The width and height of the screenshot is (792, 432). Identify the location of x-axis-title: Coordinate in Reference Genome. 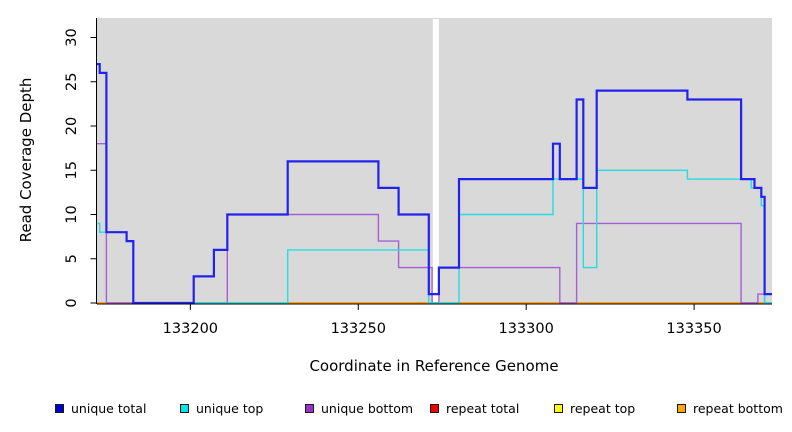
(434, 366).